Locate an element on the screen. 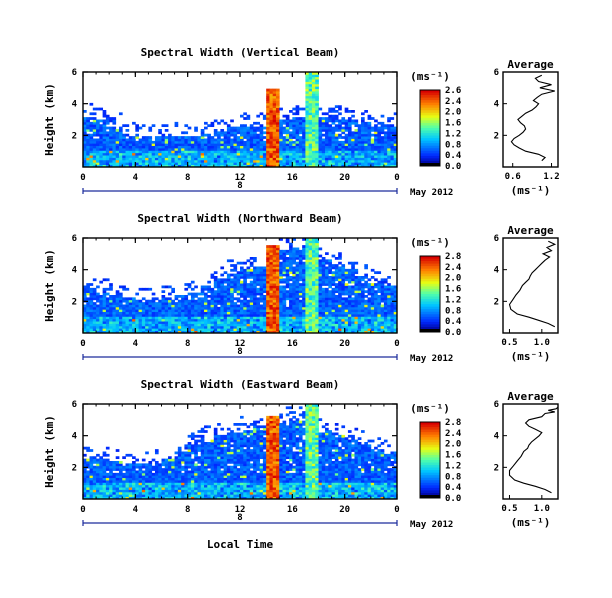  colorbar-label: 0.4 is located at coordinates (453, 322).